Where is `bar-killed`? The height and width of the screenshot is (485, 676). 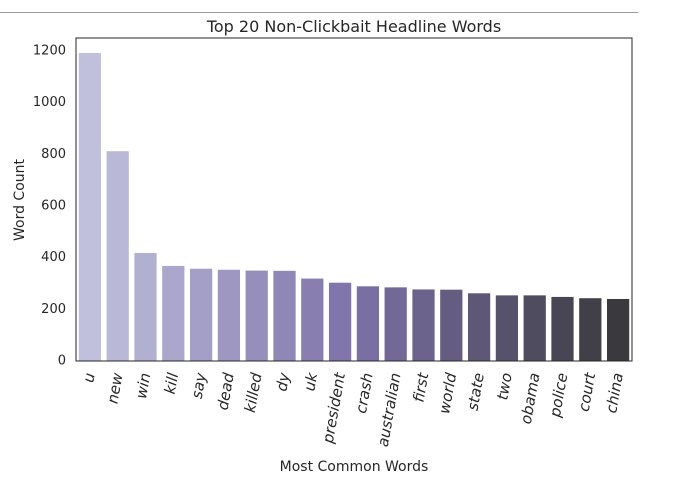
bar-killed is located at coordinates (256, 315).